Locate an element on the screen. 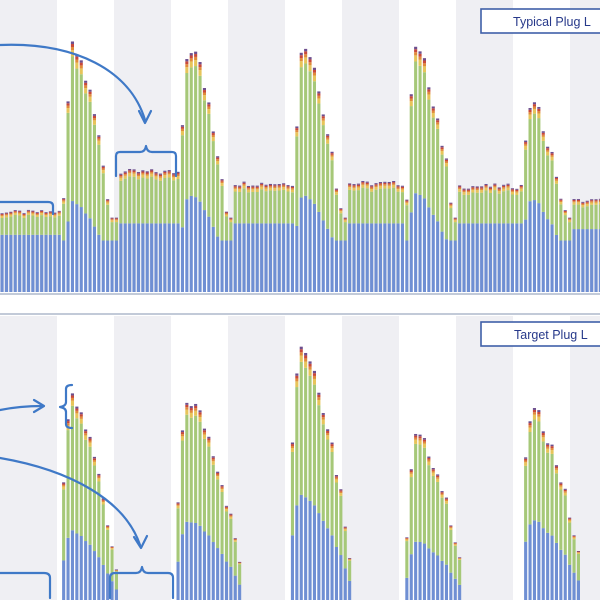  bottom-bar-base-segment is located at coordinates (565, 577).